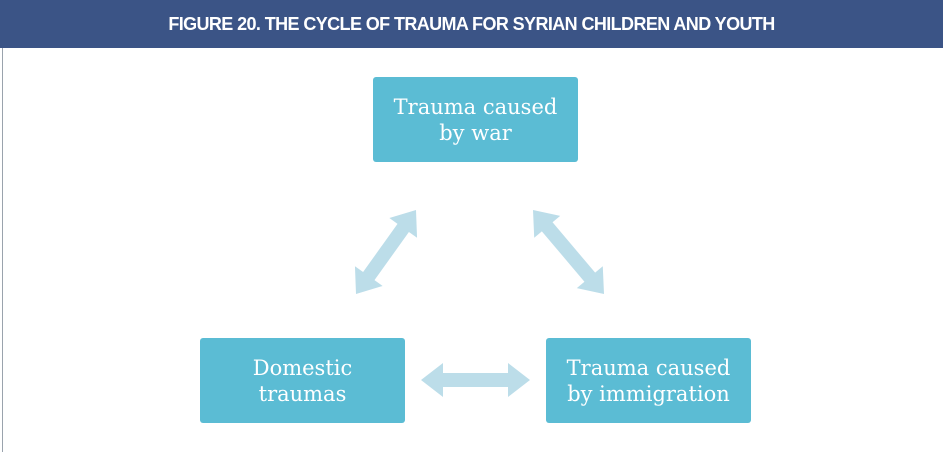  What do you see at coordinates (475, 119) in the screenshot?
I see `node: Trauma caused by war` at bounding box center [475, 119].